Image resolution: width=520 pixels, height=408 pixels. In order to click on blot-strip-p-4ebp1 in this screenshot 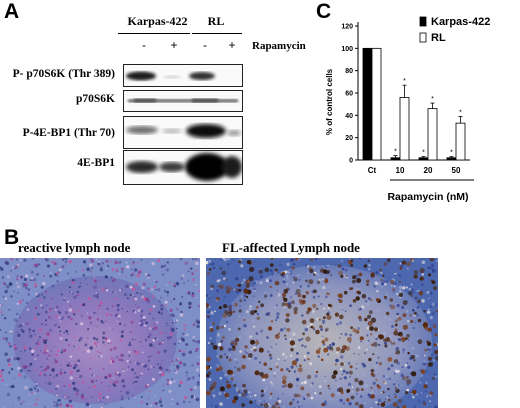, I will do `click(183, 132)`.